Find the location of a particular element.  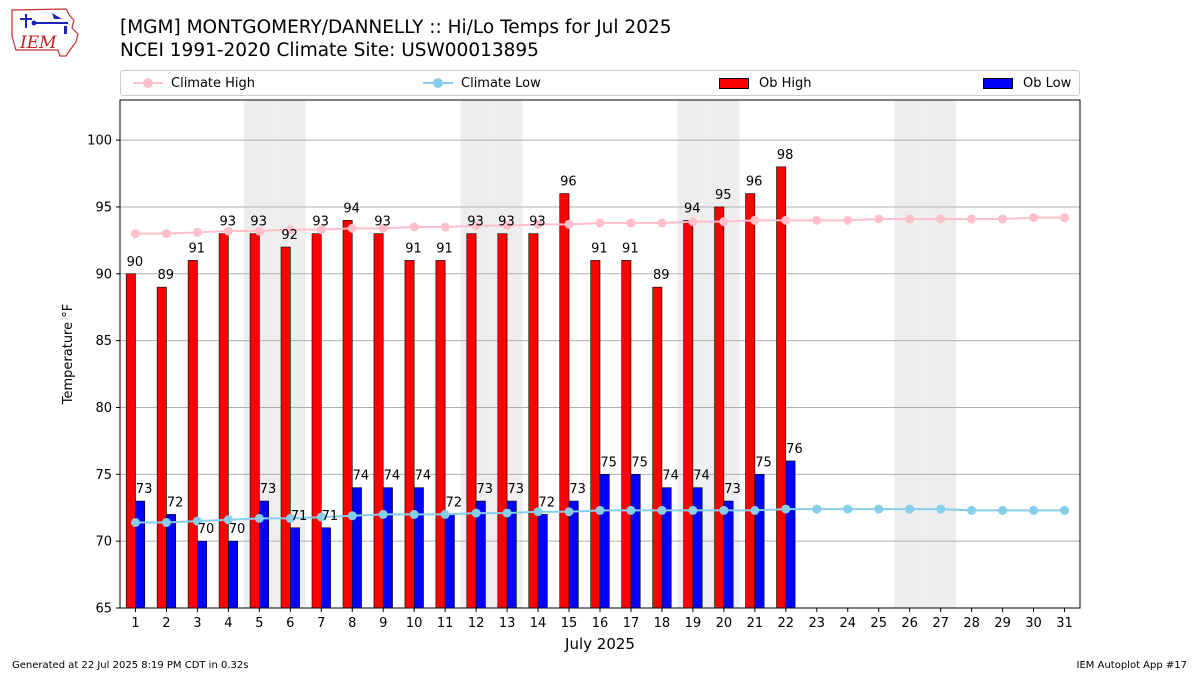

y-axis-label: Temperature °F is located at coordinates (68, 354).